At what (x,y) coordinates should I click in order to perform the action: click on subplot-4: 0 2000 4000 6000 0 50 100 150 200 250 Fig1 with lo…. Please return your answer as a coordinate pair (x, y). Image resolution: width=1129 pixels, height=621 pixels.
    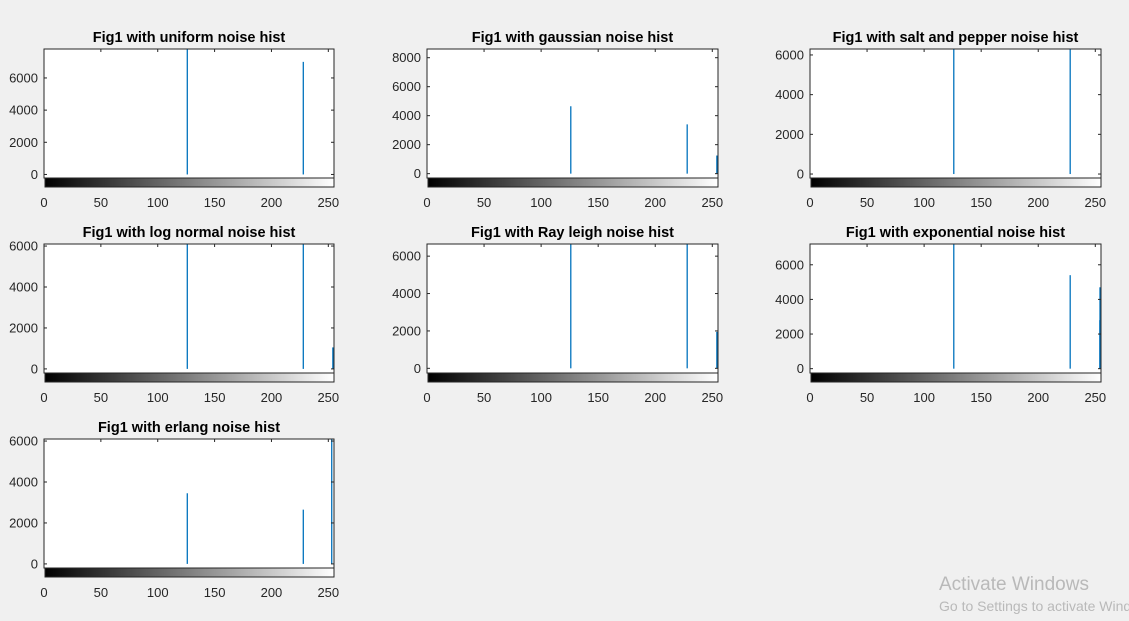
    Looking at the image, I should click on (174, 315).